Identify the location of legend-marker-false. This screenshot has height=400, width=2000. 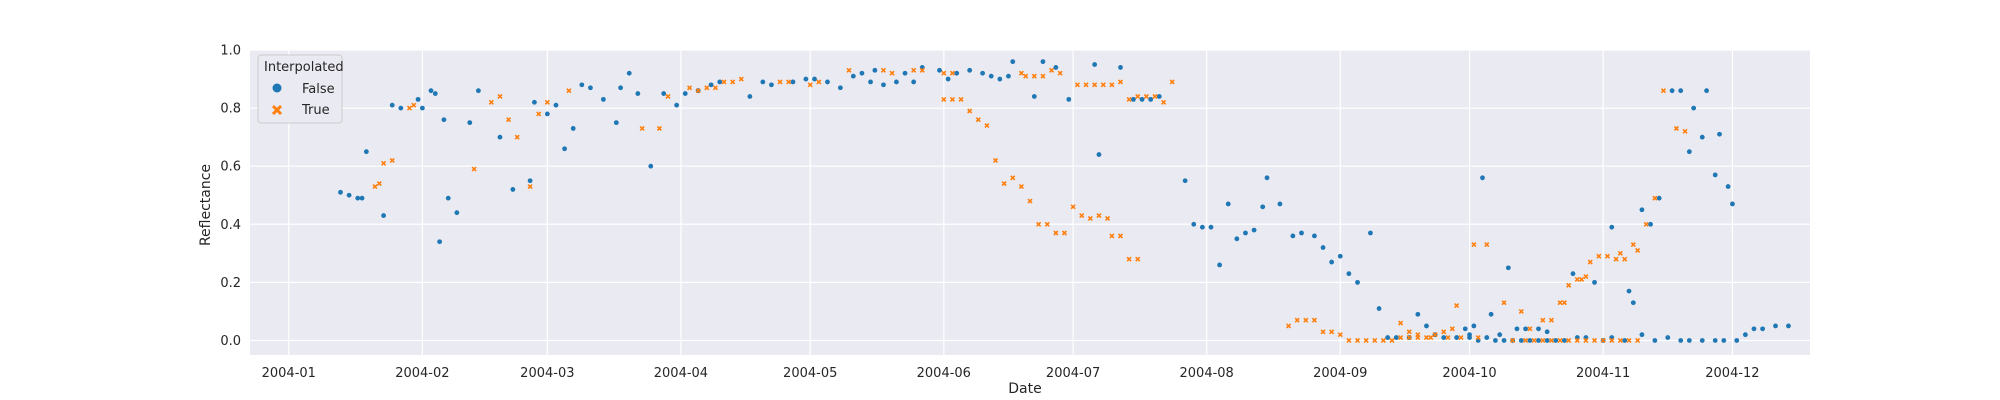
(277, 88).